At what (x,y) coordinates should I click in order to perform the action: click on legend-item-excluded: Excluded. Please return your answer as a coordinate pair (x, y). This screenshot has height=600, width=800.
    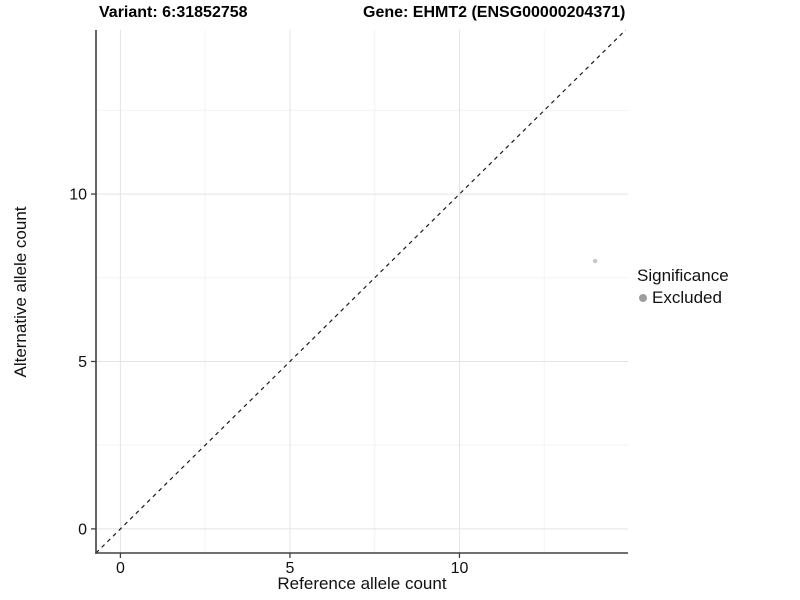
    Looking at the image, I should click on (683, 298).